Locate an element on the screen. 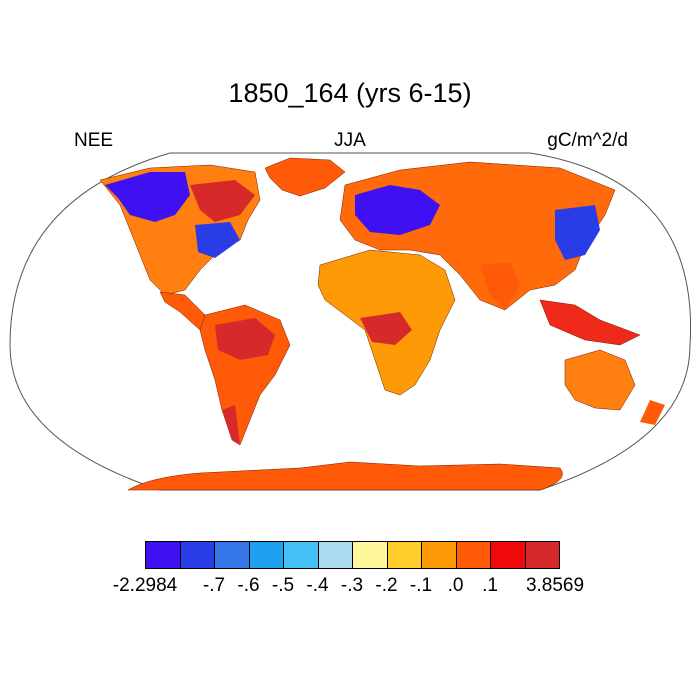 Image resolution: width=700 pixels, height=700 pixels. region-canada-boreal is located at coordinates (147, 197).